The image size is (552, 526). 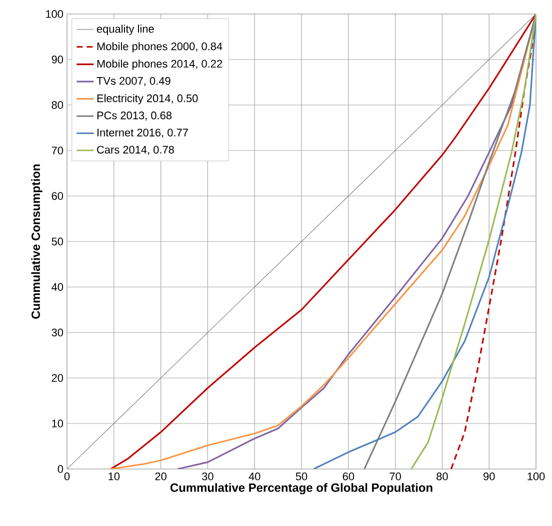 I want to click on x-tick-label: 20, so click(x=160, y=476).